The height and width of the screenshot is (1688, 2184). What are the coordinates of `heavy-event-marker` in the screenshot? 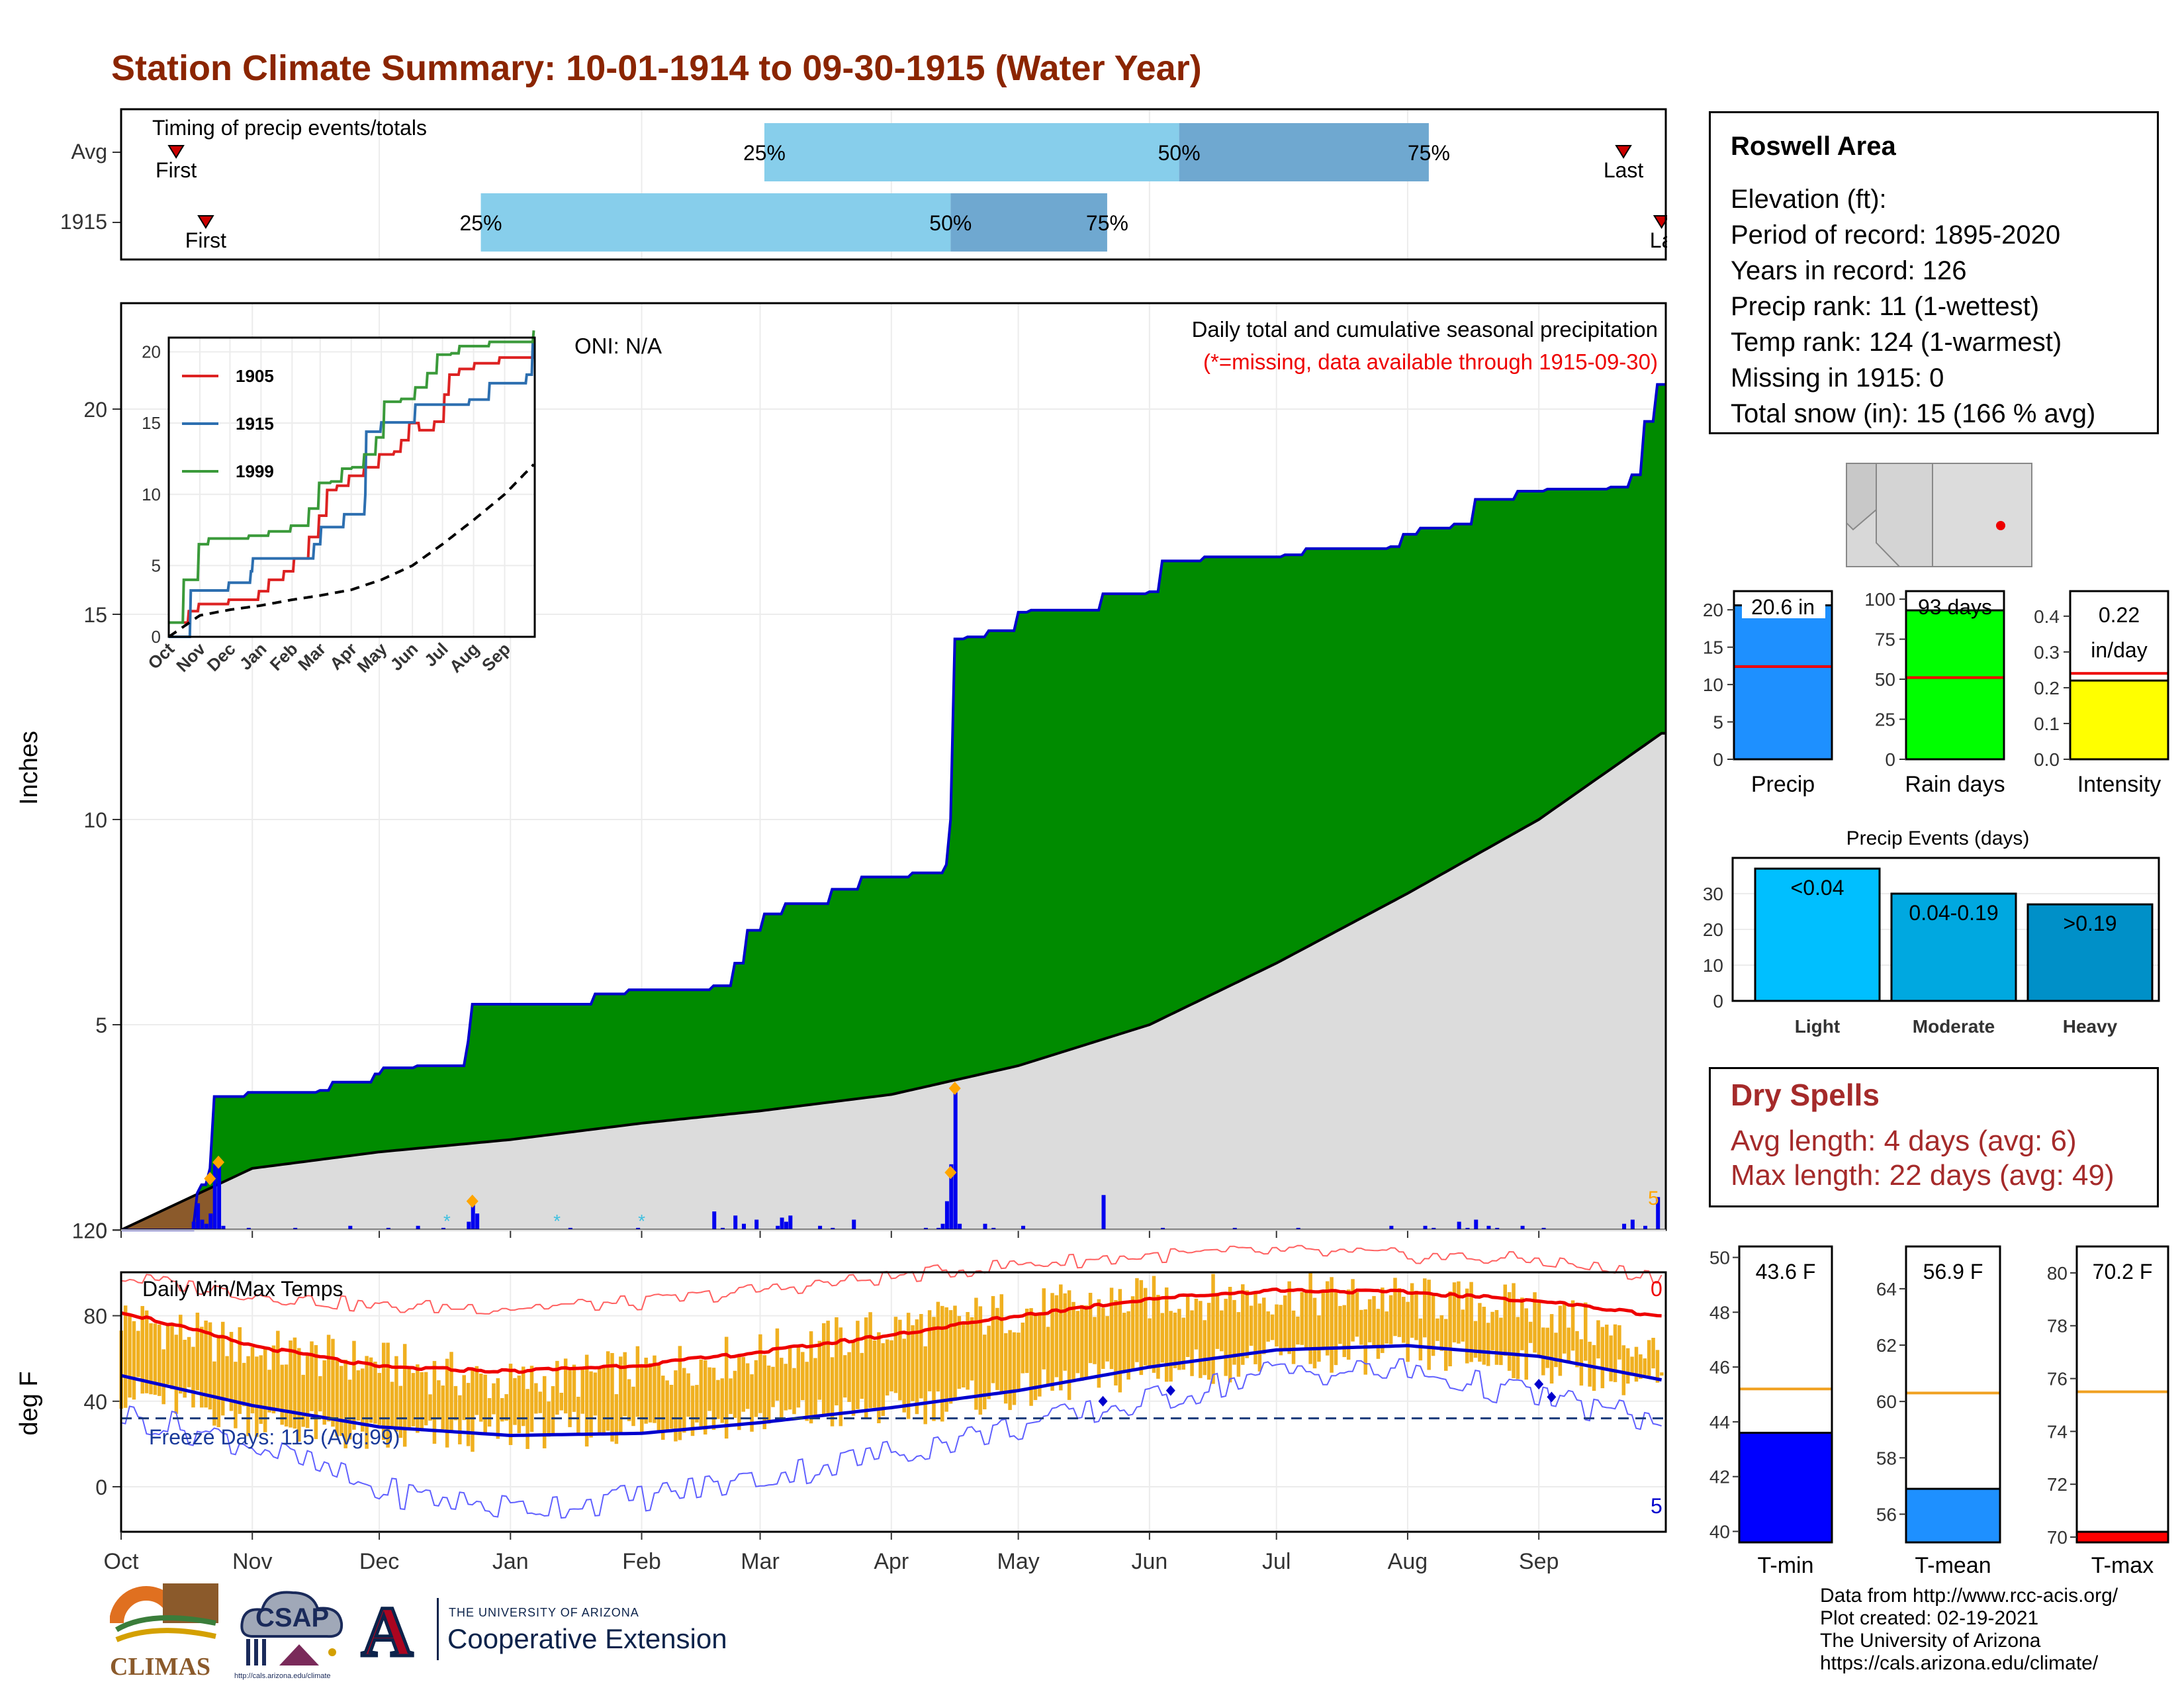 It's located at (950, 1173).